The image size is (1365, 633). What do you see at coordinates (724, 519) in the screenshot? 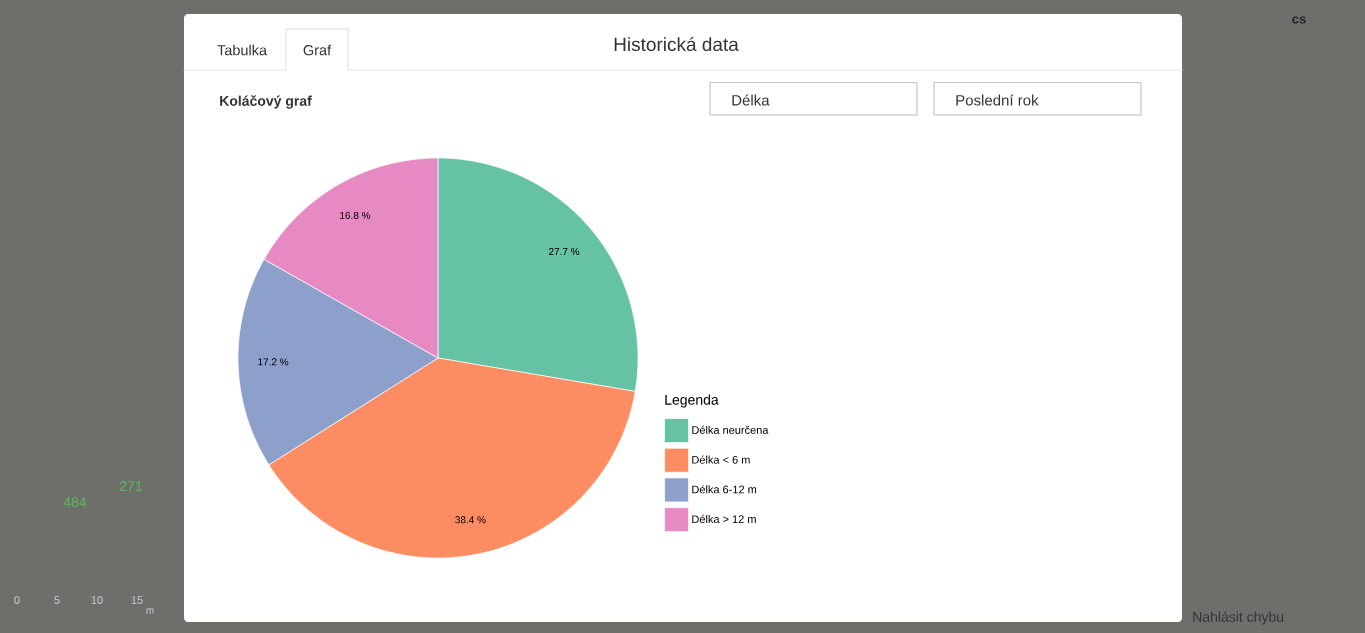
I see `legend-label: Délka > 12 m` at bounding box center [724, 519].